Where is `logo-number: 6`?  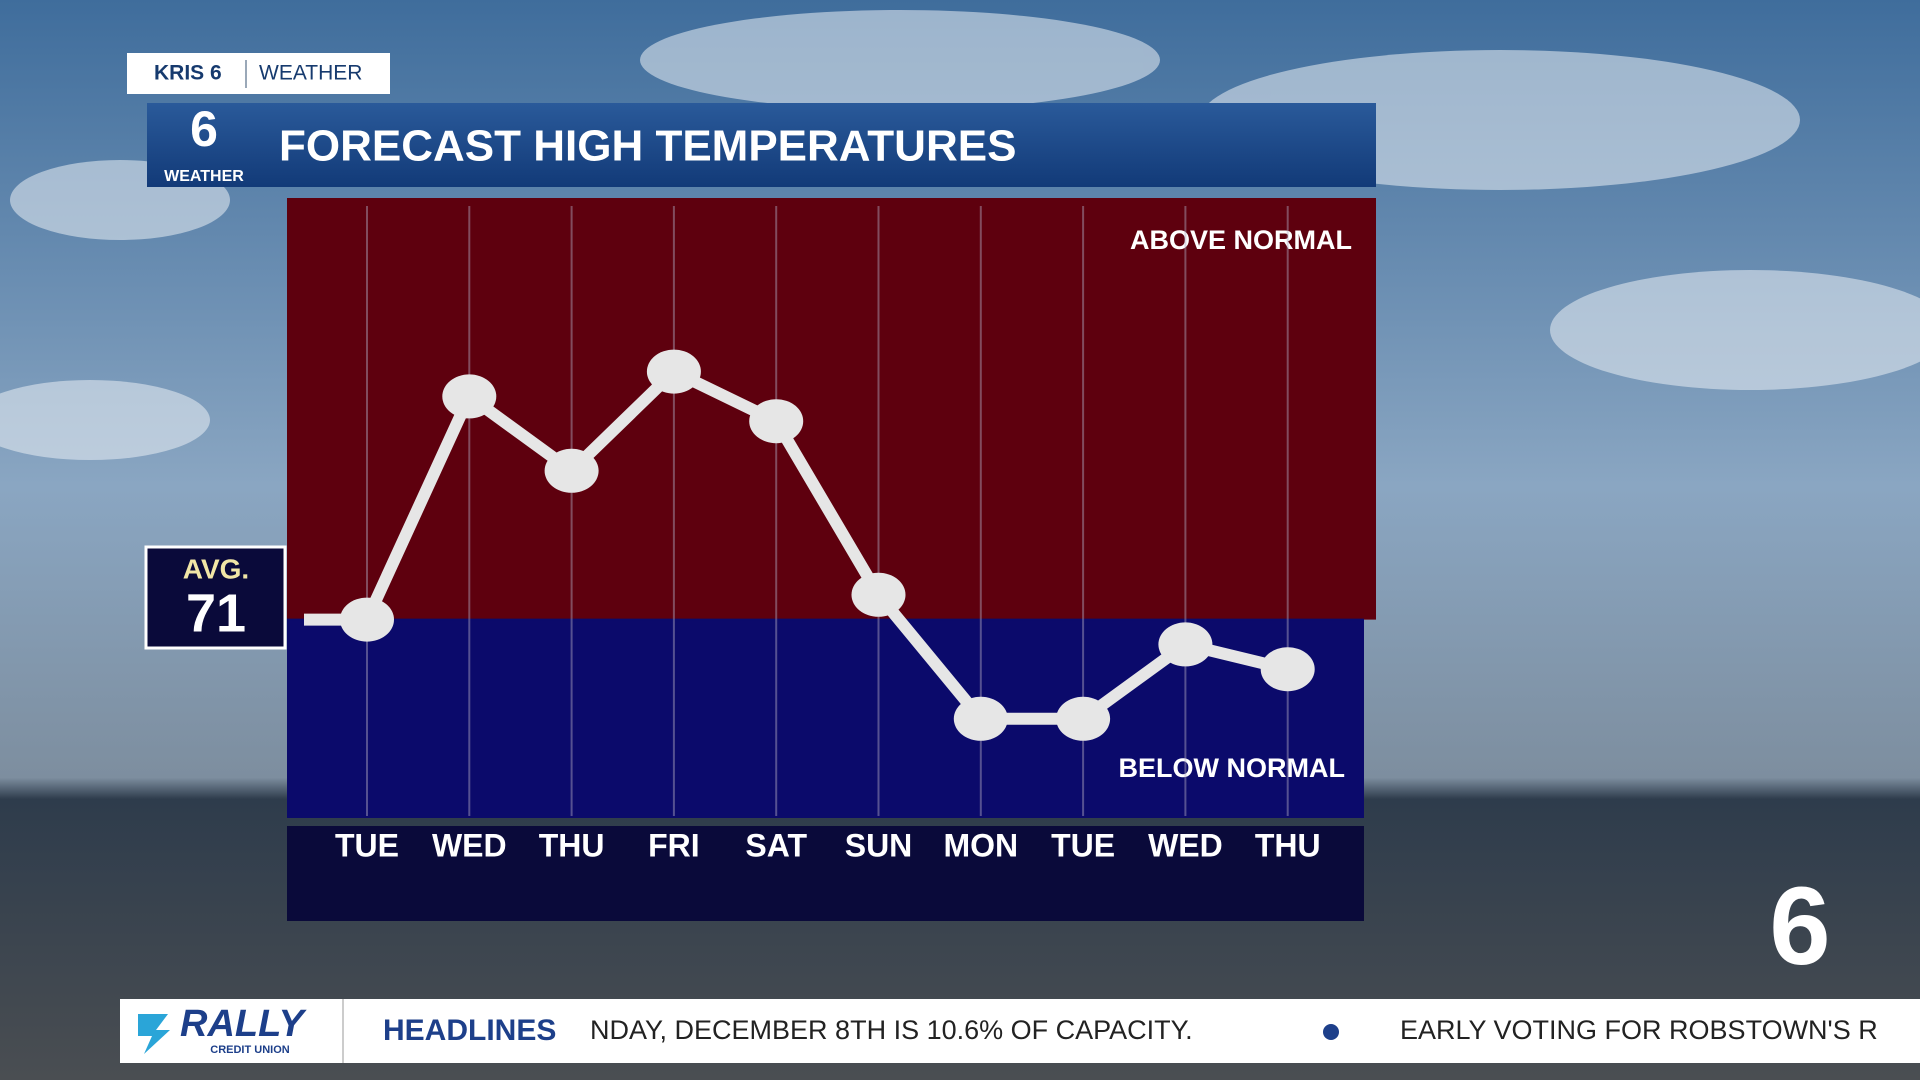 logo-number: 6 is located at coordinates (204, 129).